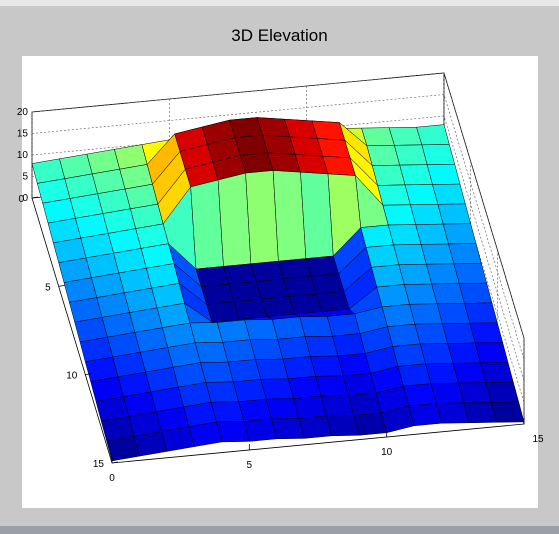  Describe the element at coordinates (25, 177) in the screenshot. I see `z-tick-label: 5` at that location.